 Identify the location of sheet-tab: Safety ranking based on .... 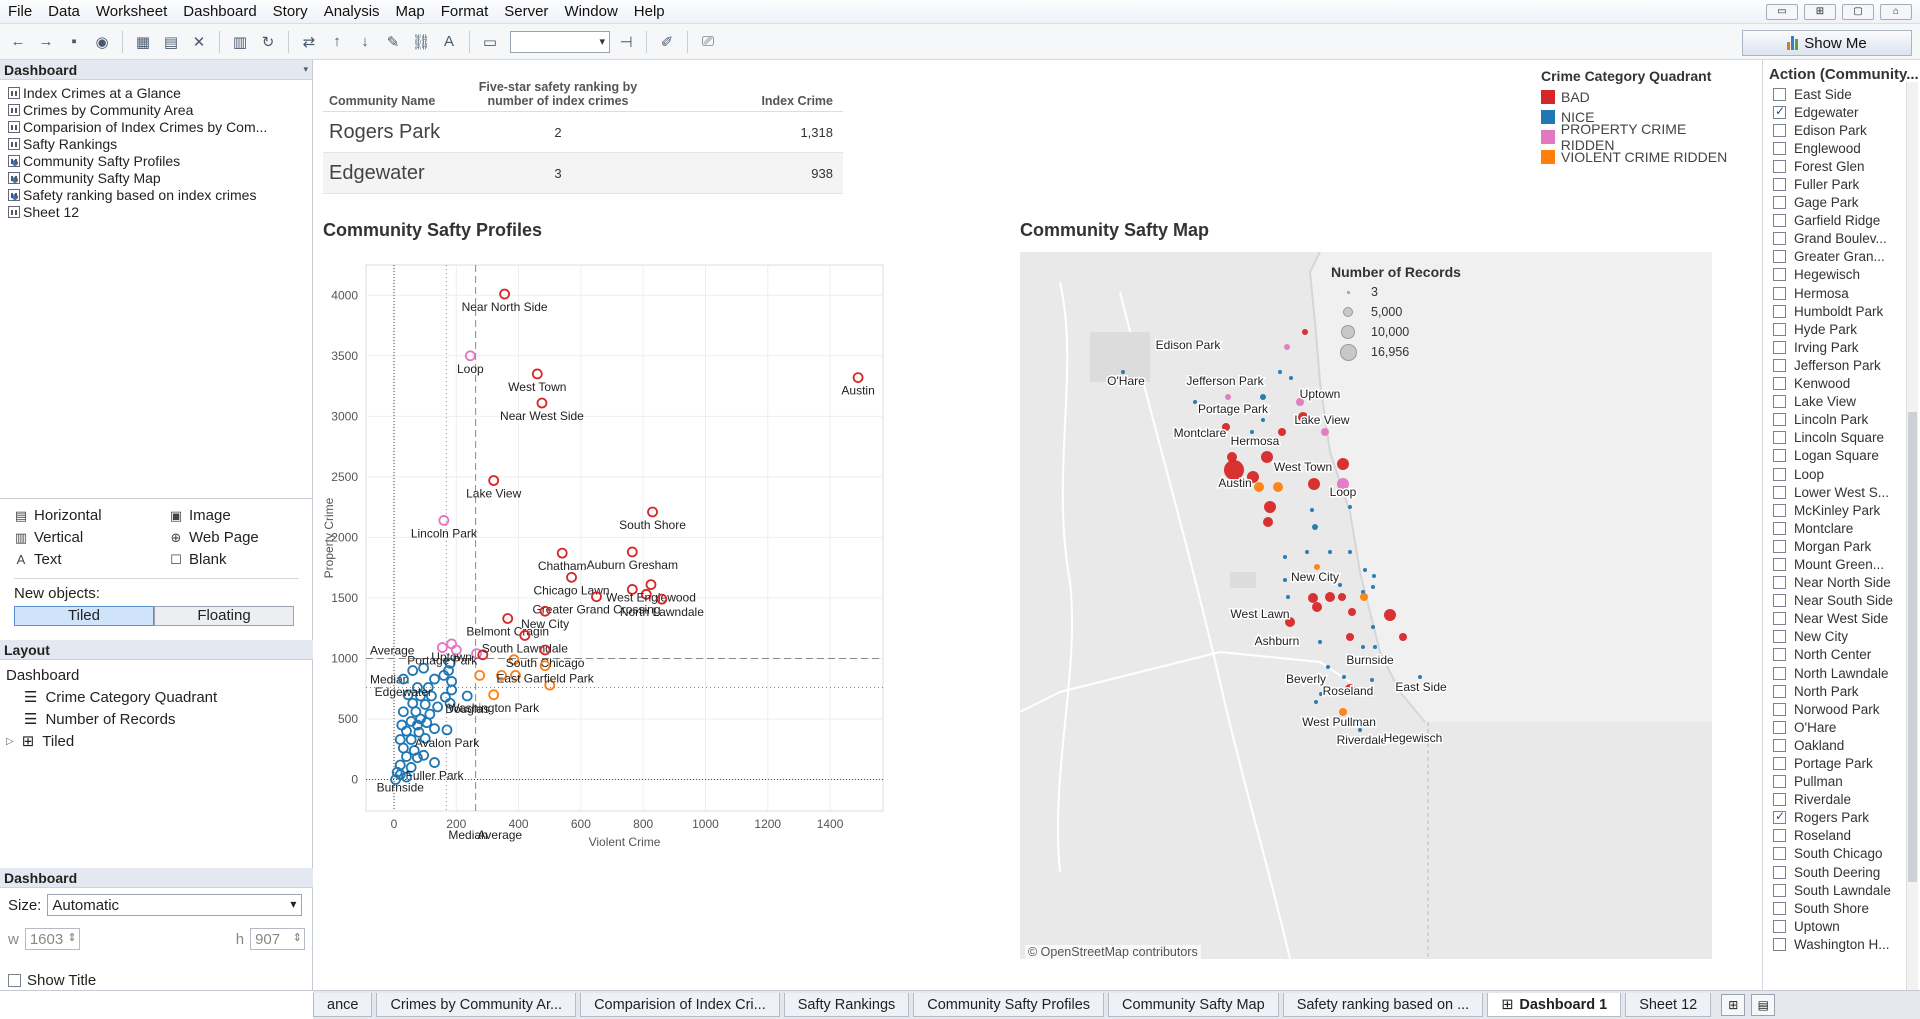
(1383, 1005).